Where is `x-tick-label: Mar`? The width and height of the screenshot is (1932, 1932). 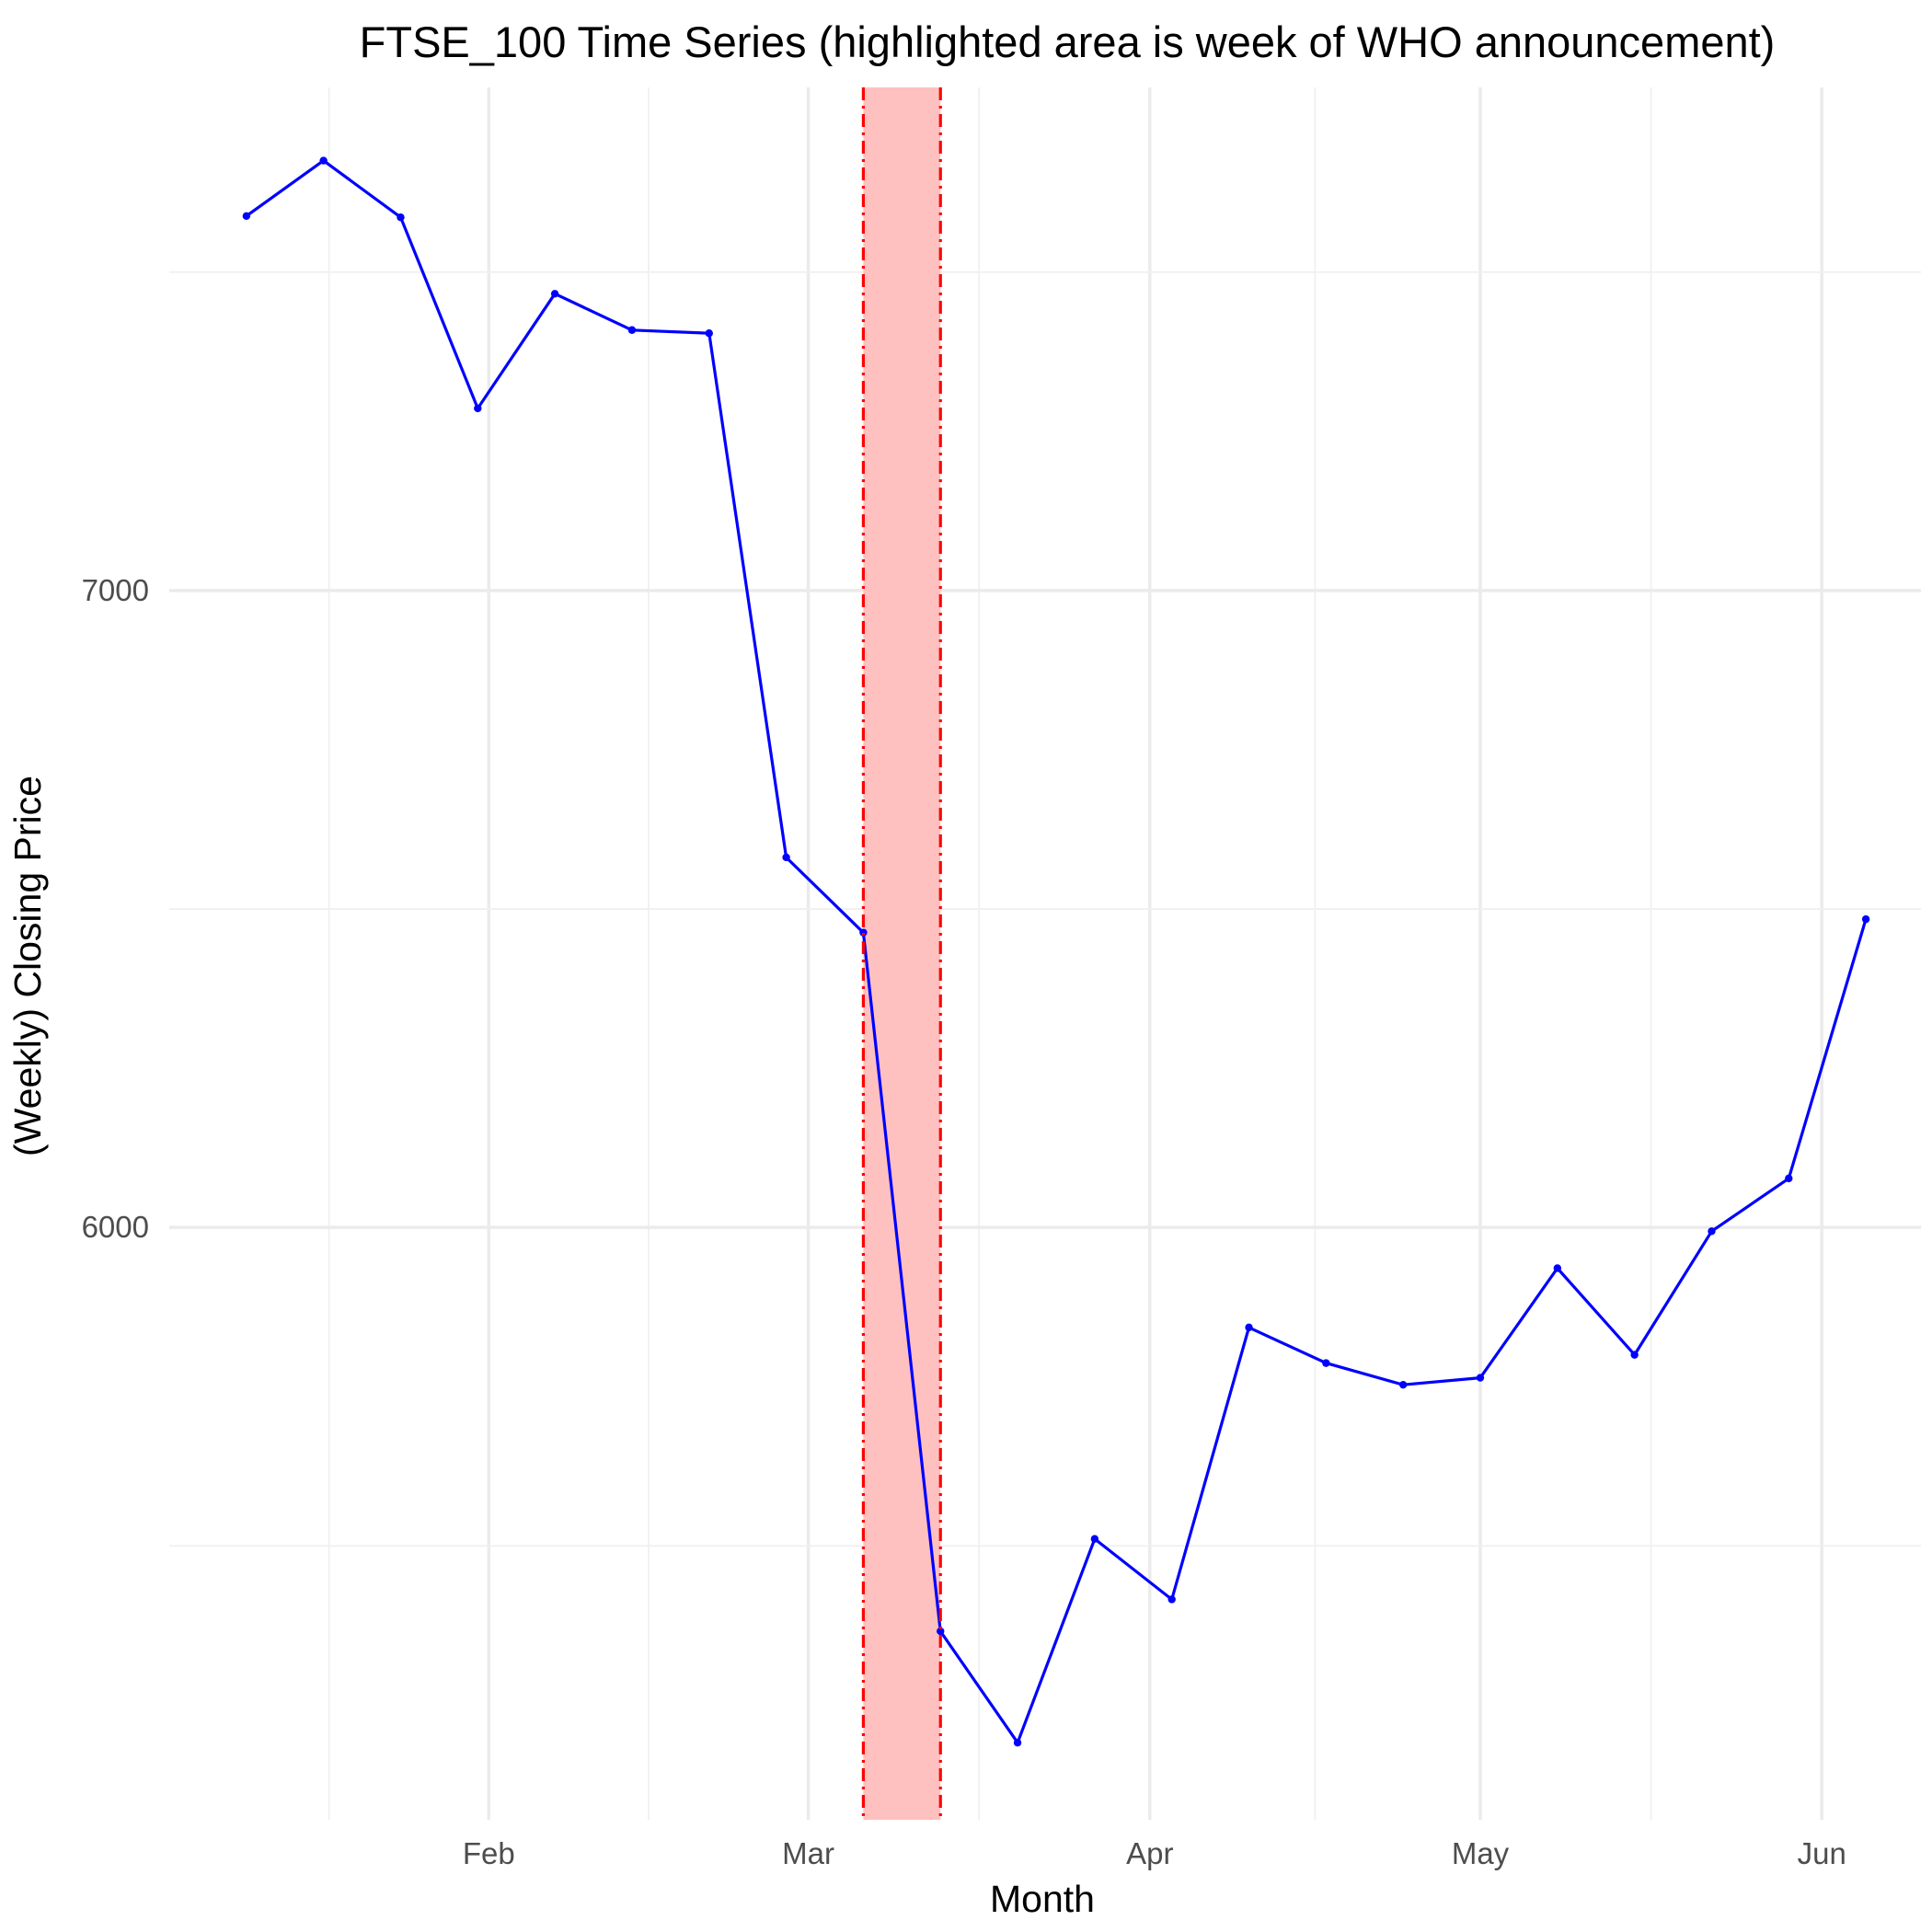
x-tick-label: Mar is located at coordinates (808, 1853).